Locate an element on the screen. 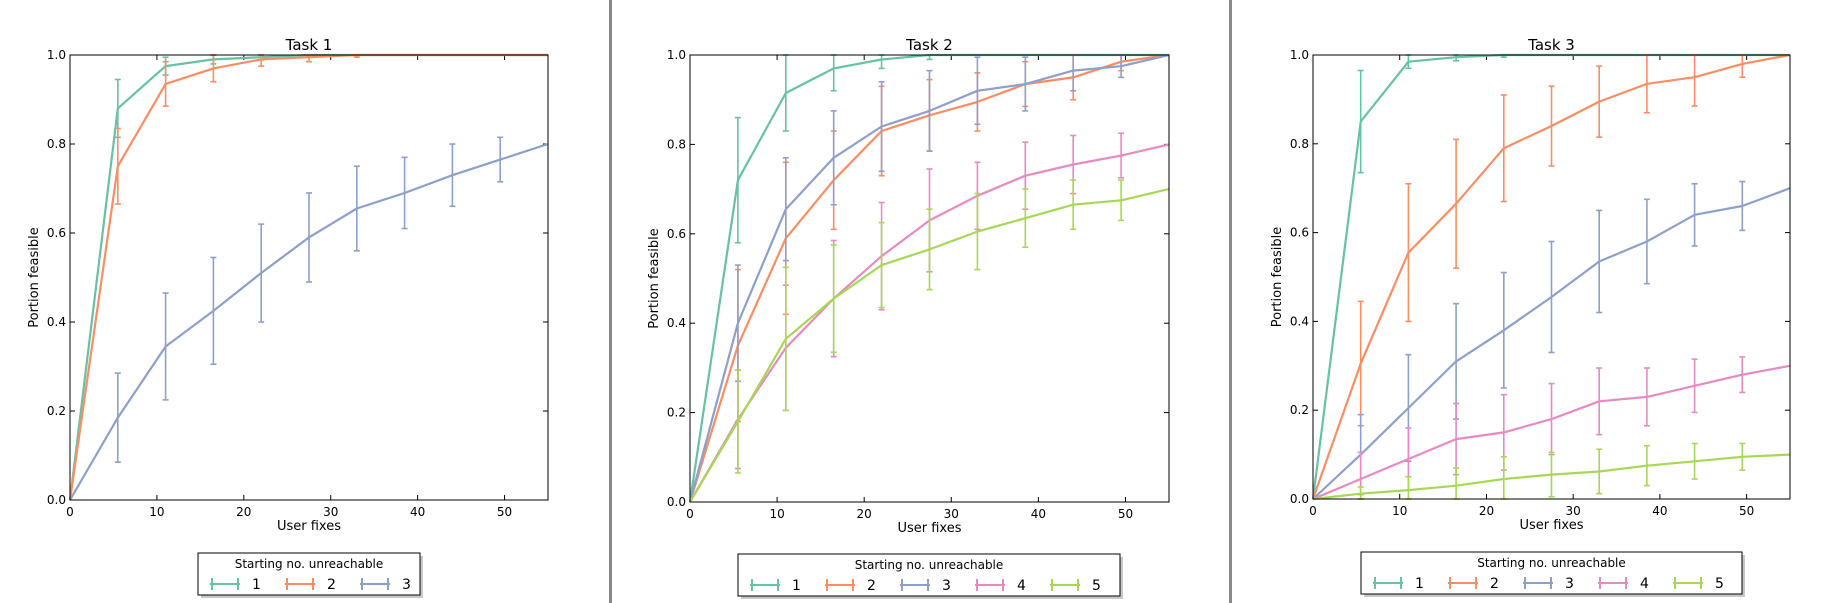 This screenshot has width=1837, height=603. legend: Starting no. unreachable 1 2 3 is located at coordinates (310, 575).